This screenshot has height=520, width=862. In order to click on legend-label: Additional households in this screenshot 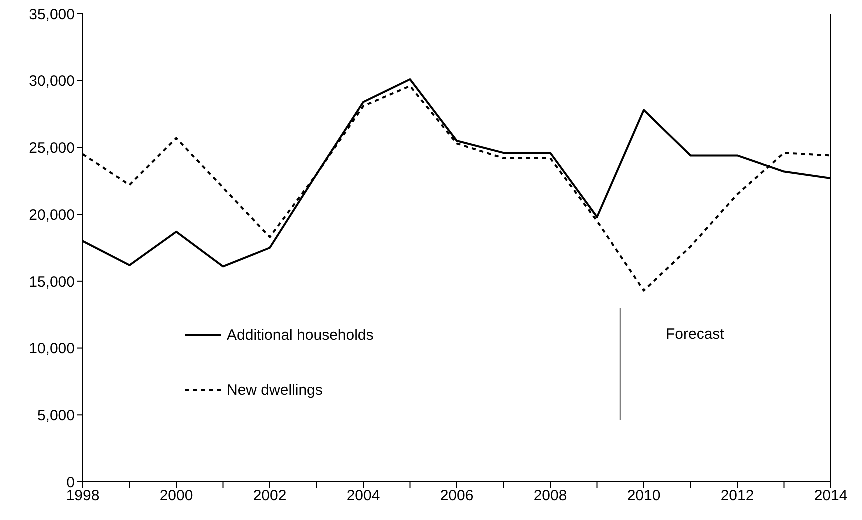, I will do `click(300, 335)`.